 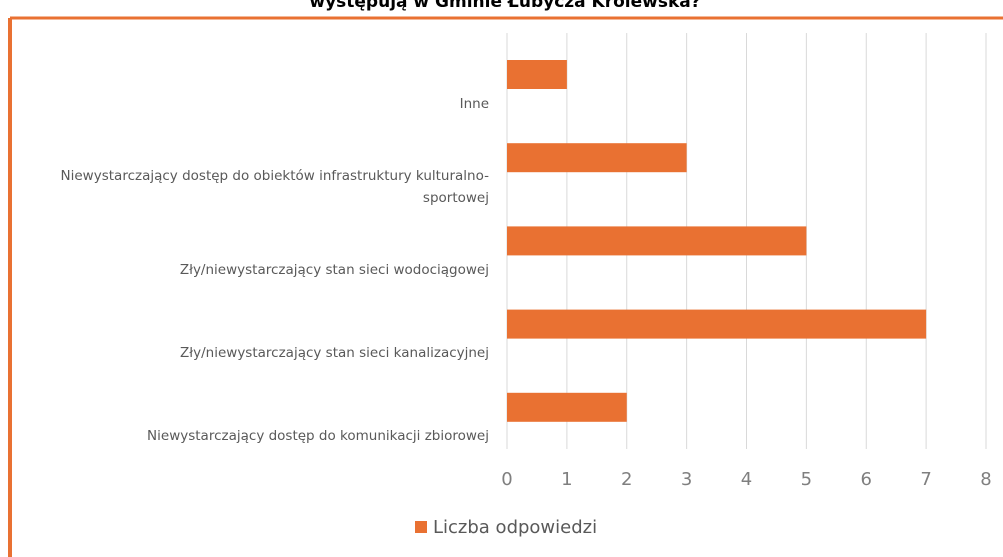 What do you see at coordinates (686, 479) in the screenshot?
I see `x-tick-label: 3` at bounding box center [686, 479].